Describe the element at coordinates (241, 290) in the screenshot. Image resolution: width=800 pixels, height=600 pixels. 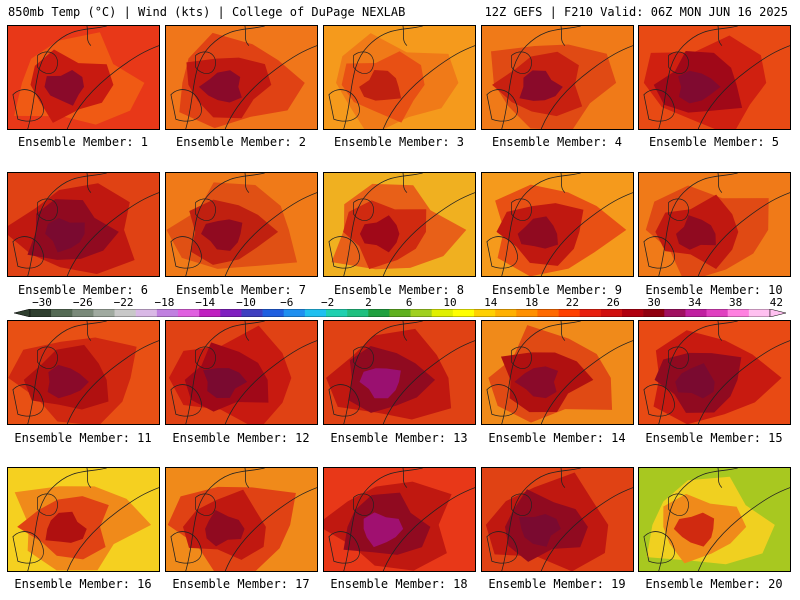
I see `ensemble-member-label: Ensemble Member: 7` at that location.